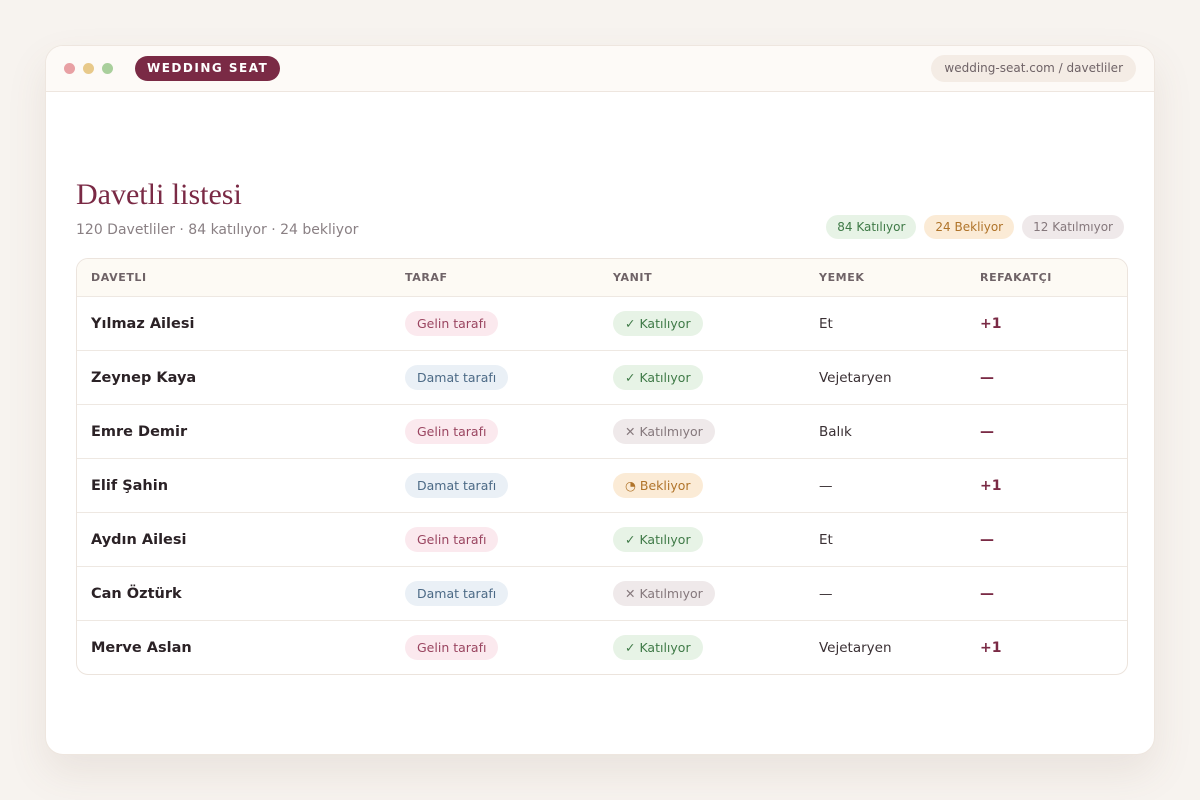 Image resolution: width=1200 pixels, height=800 pixels. What do you see at coordinates (1016, 277) in the screenshot?
I see `column-header: REFAKATÇI` at bounding box center [1016, 277].